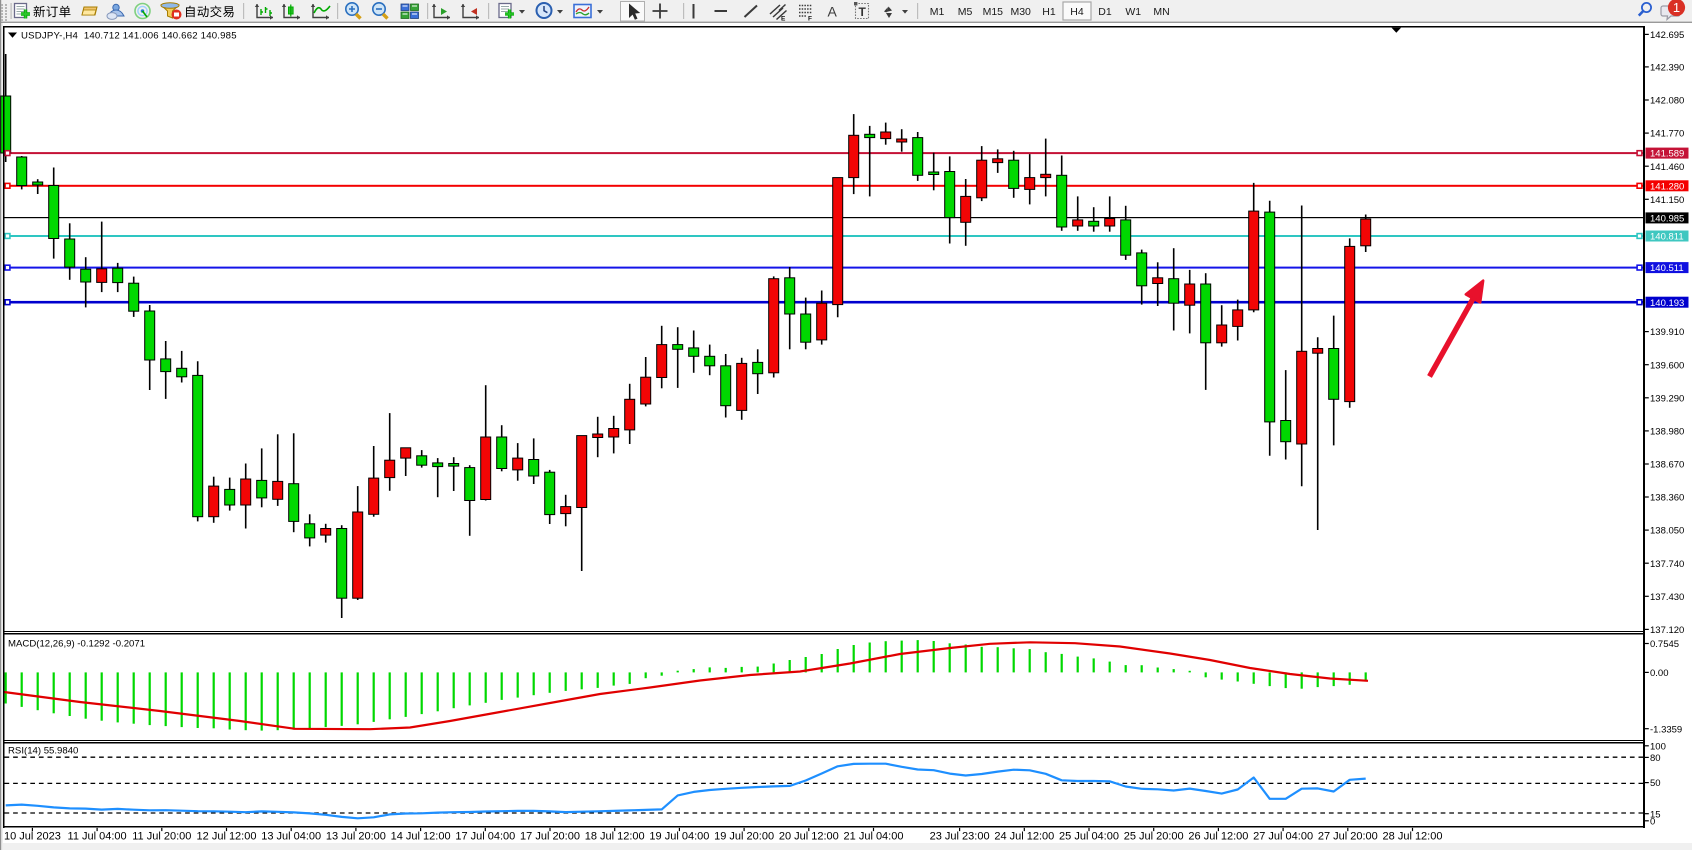  What do you see at coordinates (1105, 12) in the screenshot?
I see `svg-text: D1` at bounding box center [1105, 12].